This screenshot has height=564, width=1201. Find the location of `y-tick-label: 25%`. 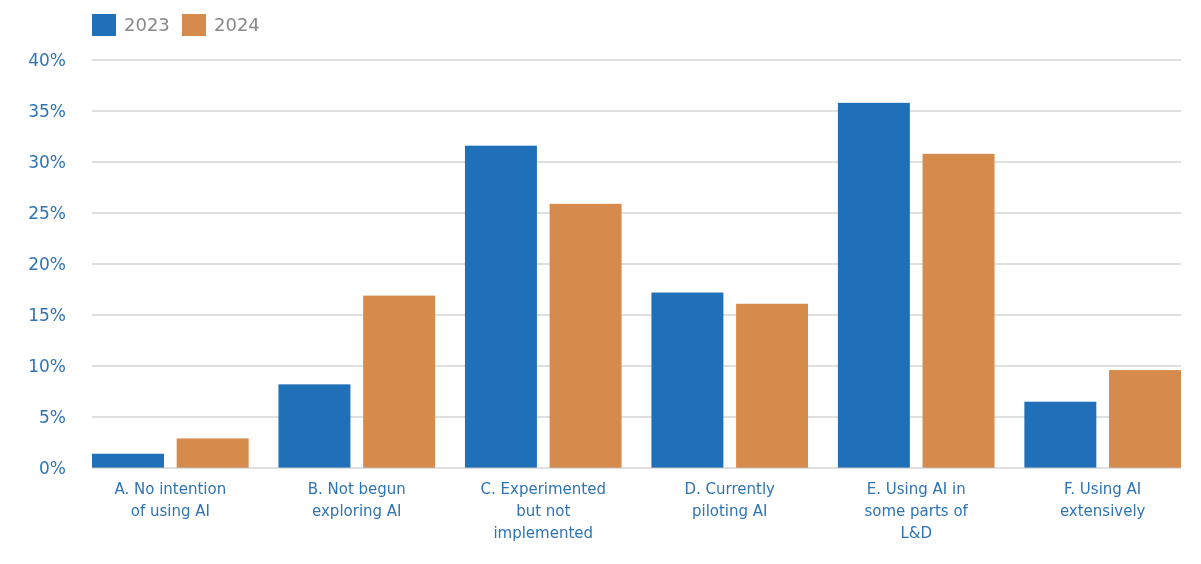

y-tick-label: 25% is located at coordinates (47, 212).